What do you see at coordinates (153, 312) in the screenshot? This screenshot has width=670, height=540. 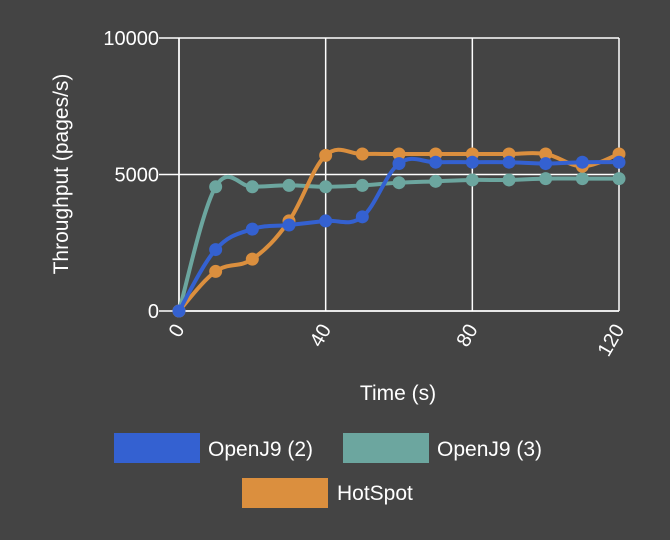 I see `y-tick-label: 0` at bounding box center [153, 312].